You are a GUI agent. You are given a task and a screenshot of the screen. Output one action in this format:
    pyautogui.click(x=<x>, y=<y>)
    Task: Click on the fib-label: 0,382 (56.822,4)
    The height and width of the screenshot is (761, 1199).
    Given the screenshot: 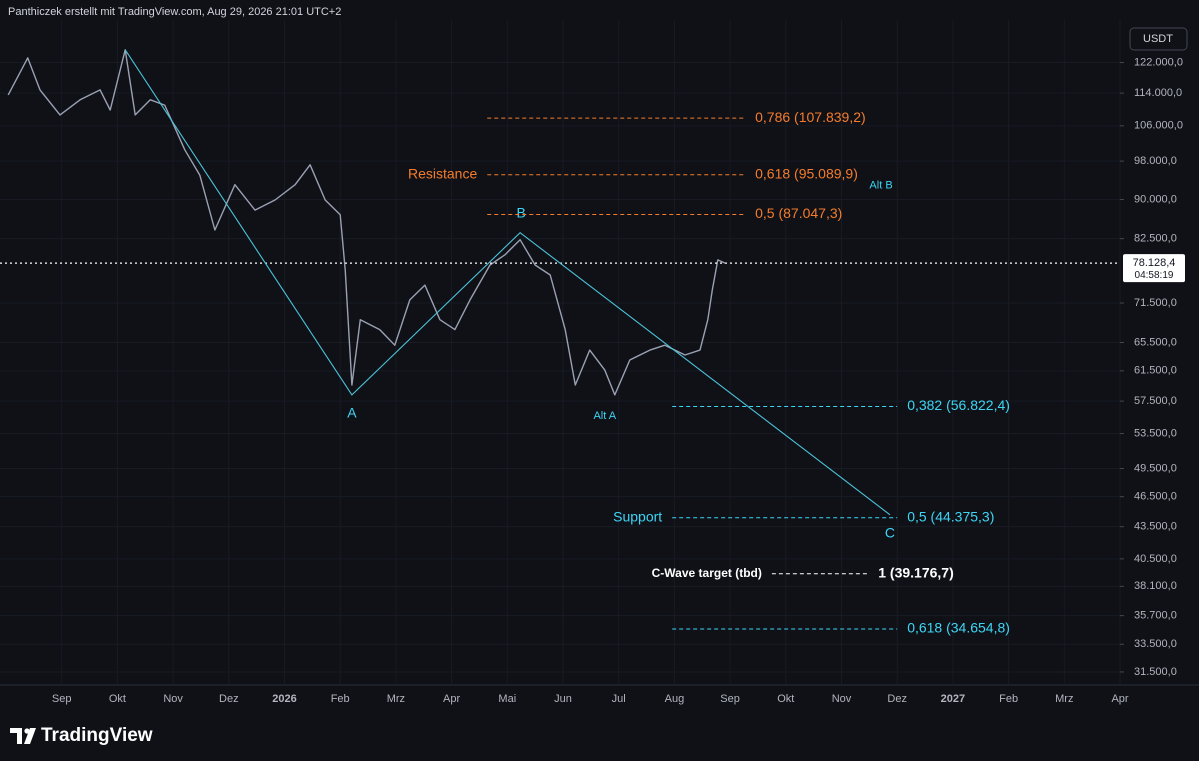 What is the action you would take?
    pyautogui.click(x=958, y=405)
    